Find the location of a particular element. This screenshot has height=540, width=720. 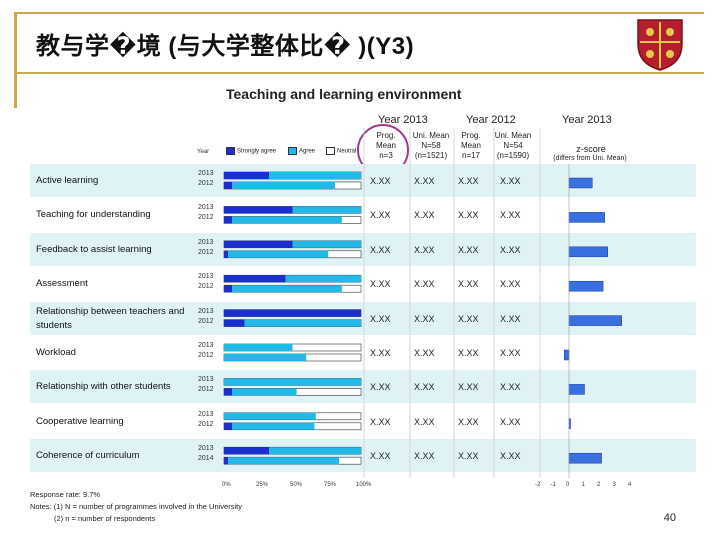

zscore-tick: -1 is located at coordinates (553, 485).